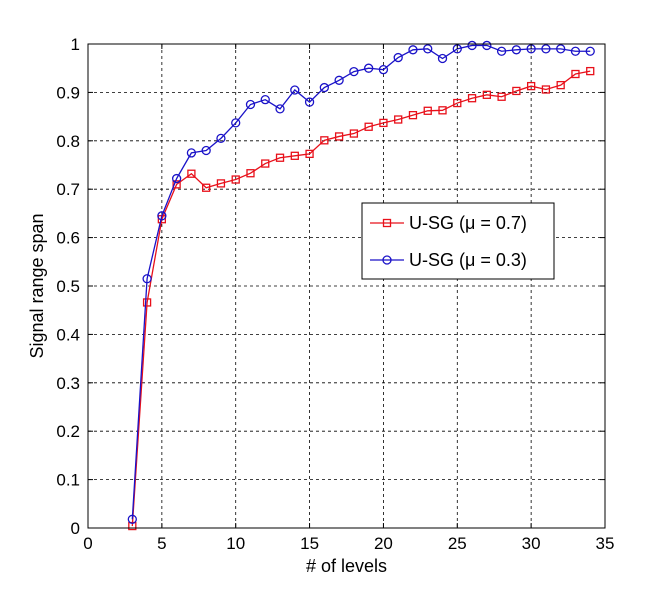 This screenshot has width=672, height=600. I want to click on x-tick-label: 20, so click(383, 543).